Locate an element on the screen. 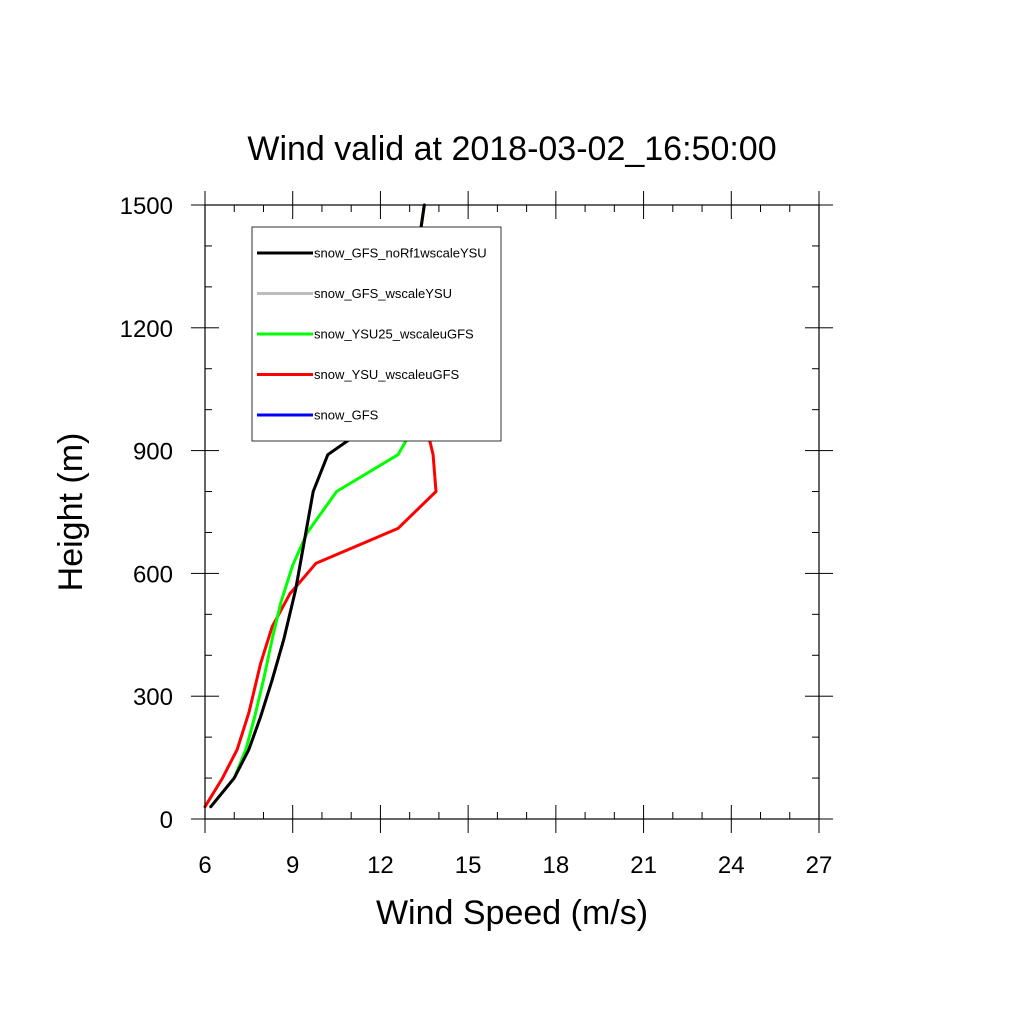 This screenshot has height=1024, width=1024. x-tick-label: 9 is located at coordinates (292, 865).